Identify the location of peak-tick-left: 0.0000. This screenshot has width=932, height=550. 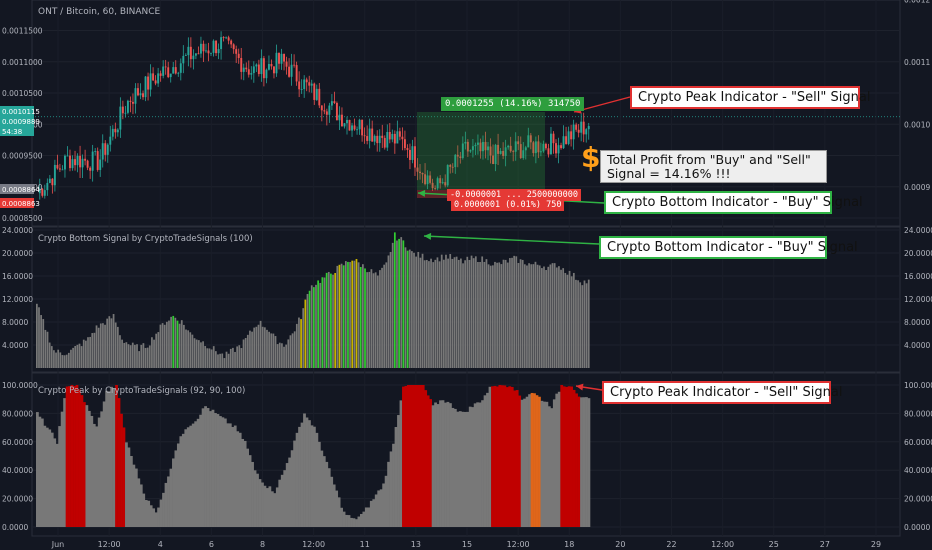
(15, 527).